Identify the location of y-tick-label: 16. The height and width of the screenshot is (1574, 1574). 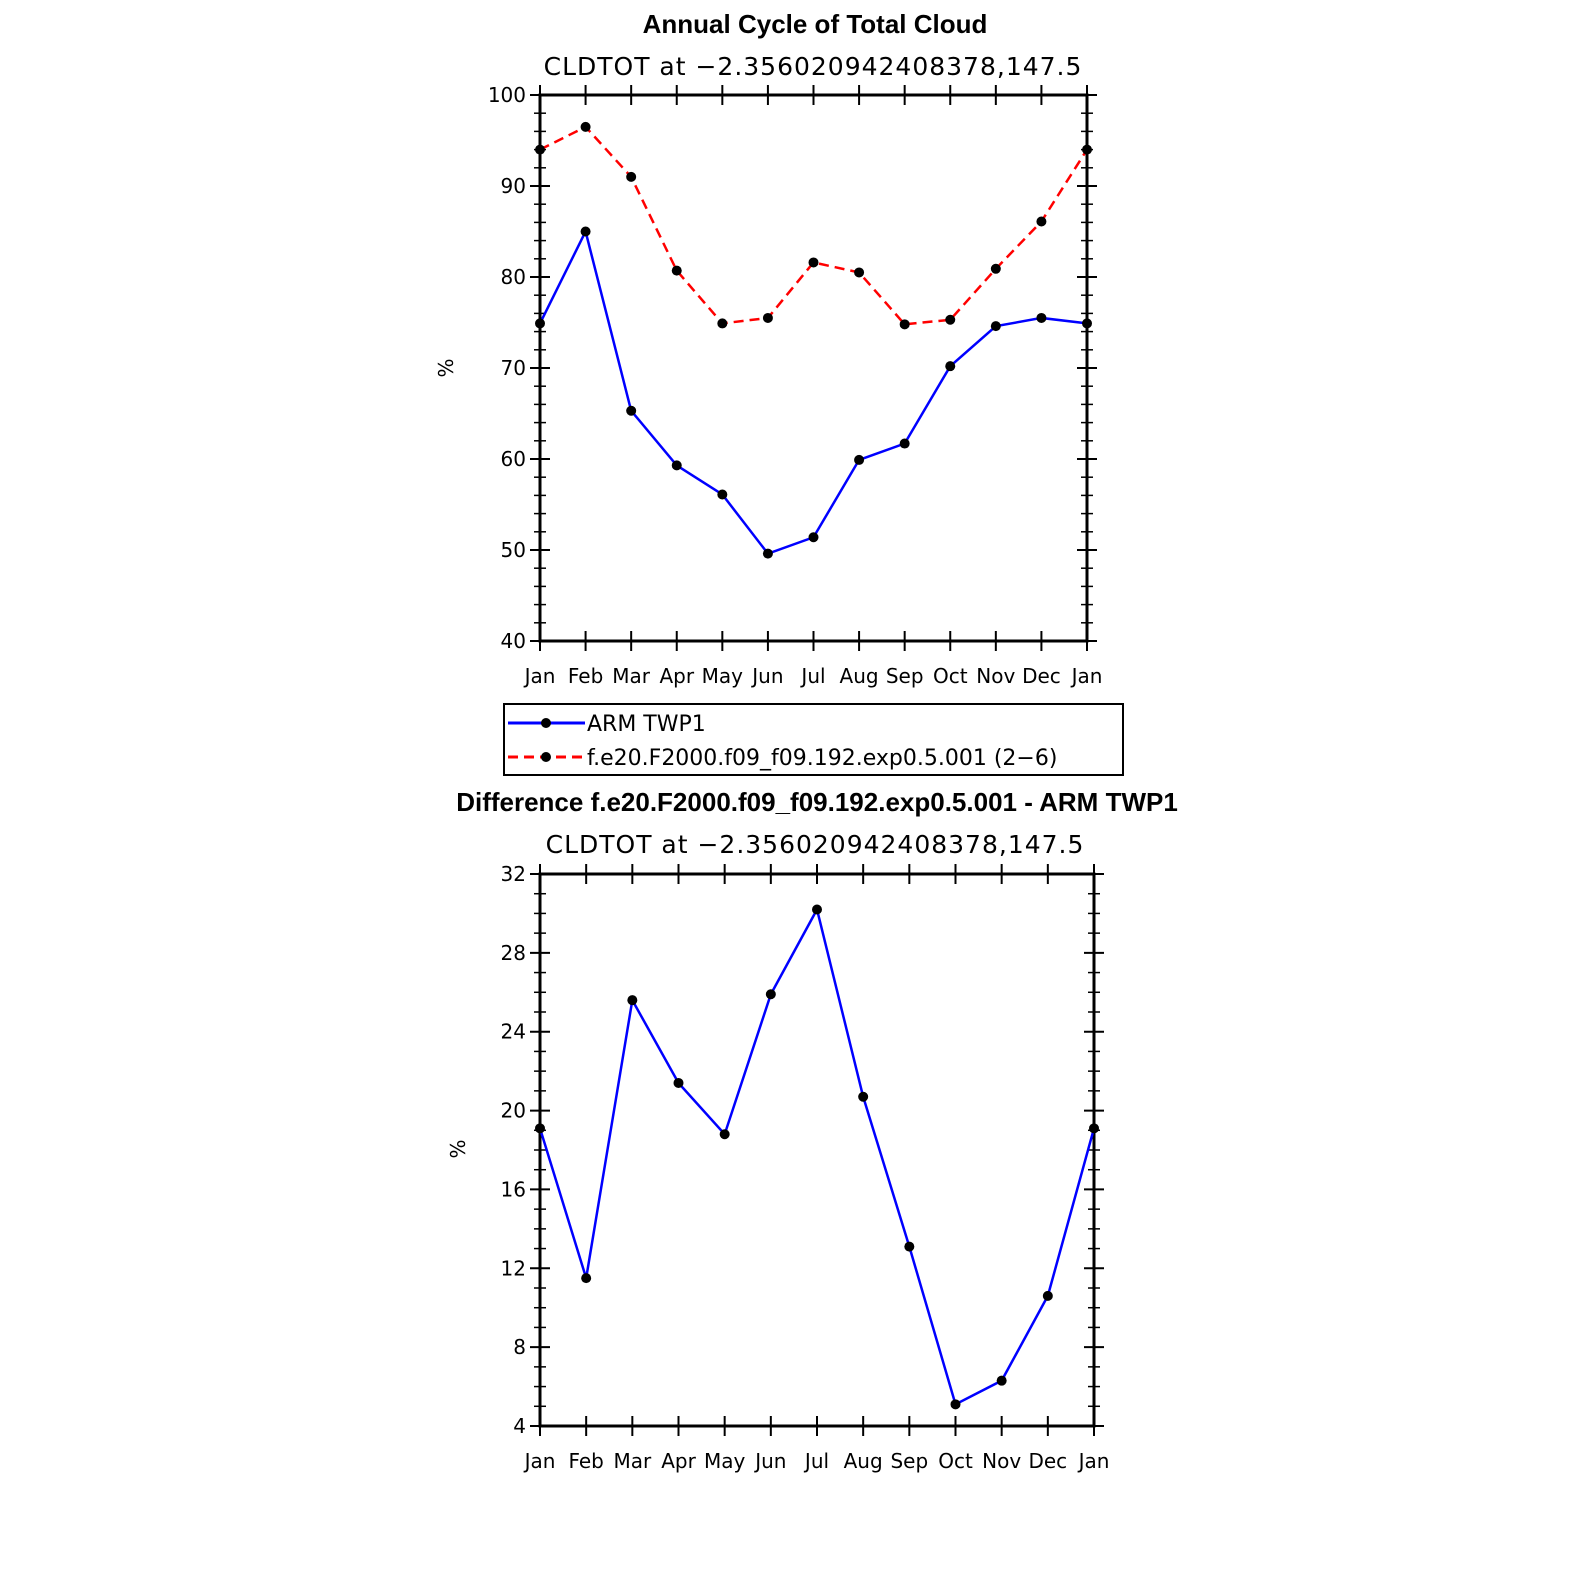
(513, 1189).